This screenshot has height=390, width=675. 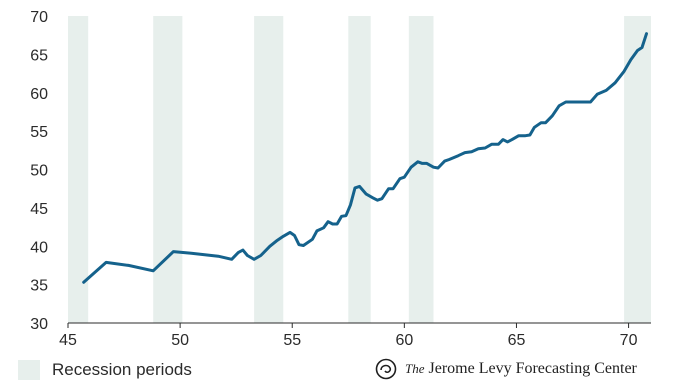 What do you see at coordinates (39, 171) in the screenshot?
I see `y-tick-label-50: 50` at bounding box center [39, 171].